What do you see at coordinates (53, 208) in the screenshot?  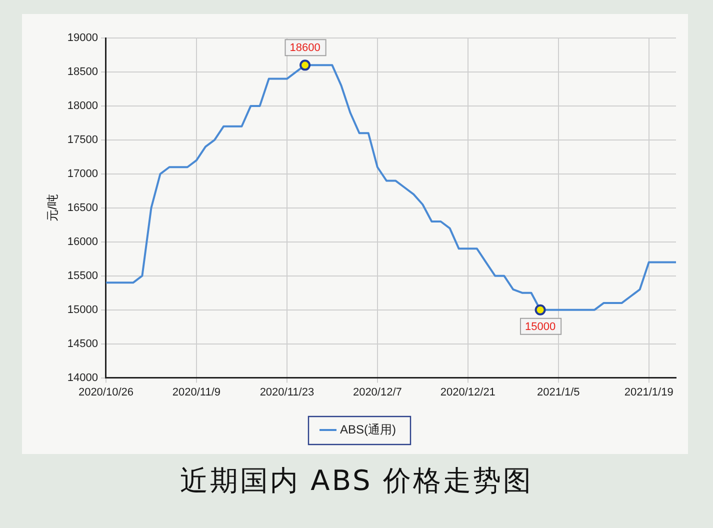 I see `y-axis-title: 元/吨` at bounding box center [53, 208].